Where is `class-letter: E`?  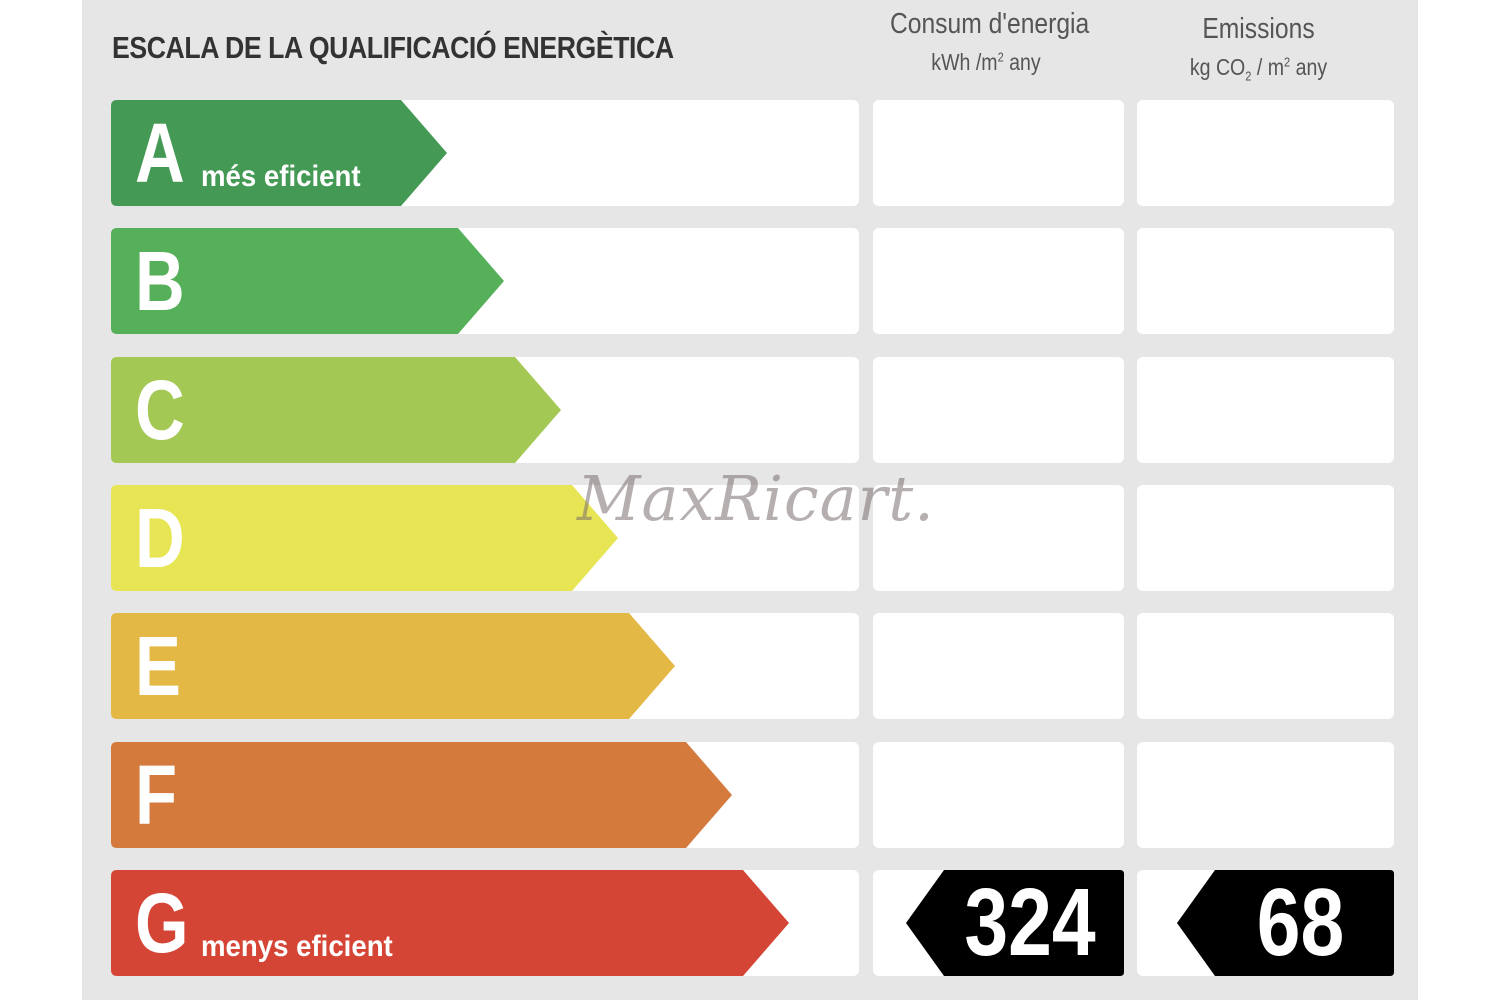
class-letter: E is located at coordinates (158, 666).